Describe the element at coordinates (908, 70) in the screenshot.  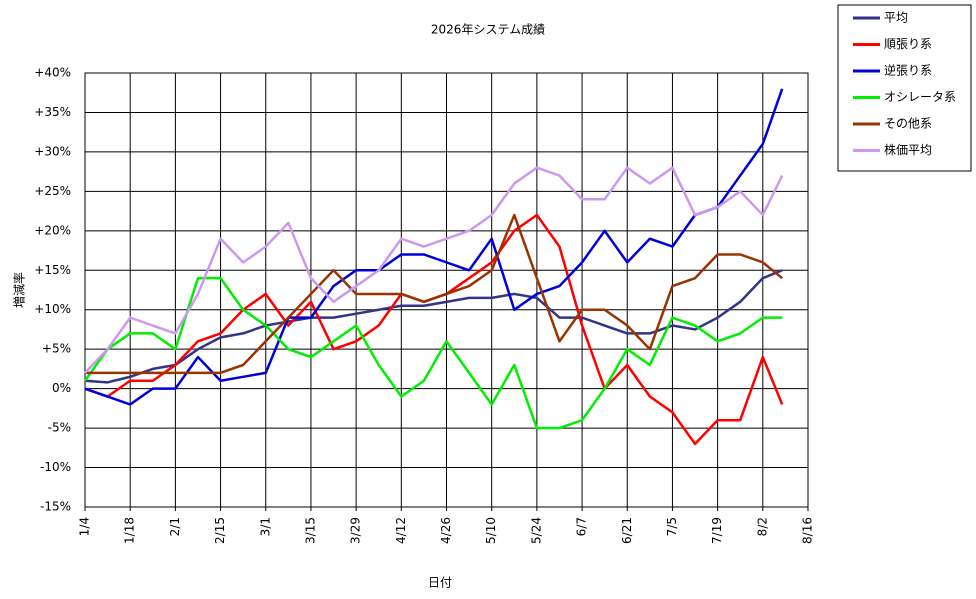
I see `legend-label: 逆張り系` at that location.